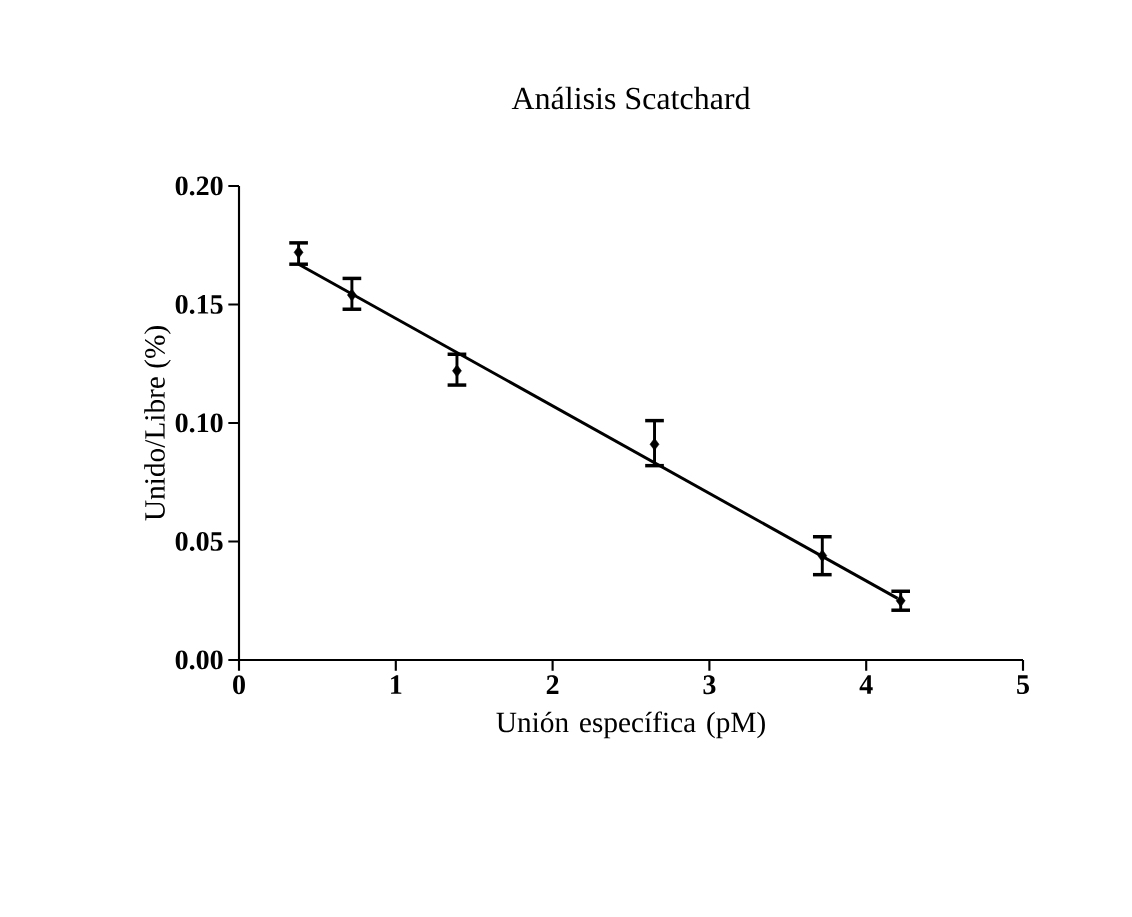 The image size is (1132, 917). I want to click on x-tick-label: 3, so click(709, 685).